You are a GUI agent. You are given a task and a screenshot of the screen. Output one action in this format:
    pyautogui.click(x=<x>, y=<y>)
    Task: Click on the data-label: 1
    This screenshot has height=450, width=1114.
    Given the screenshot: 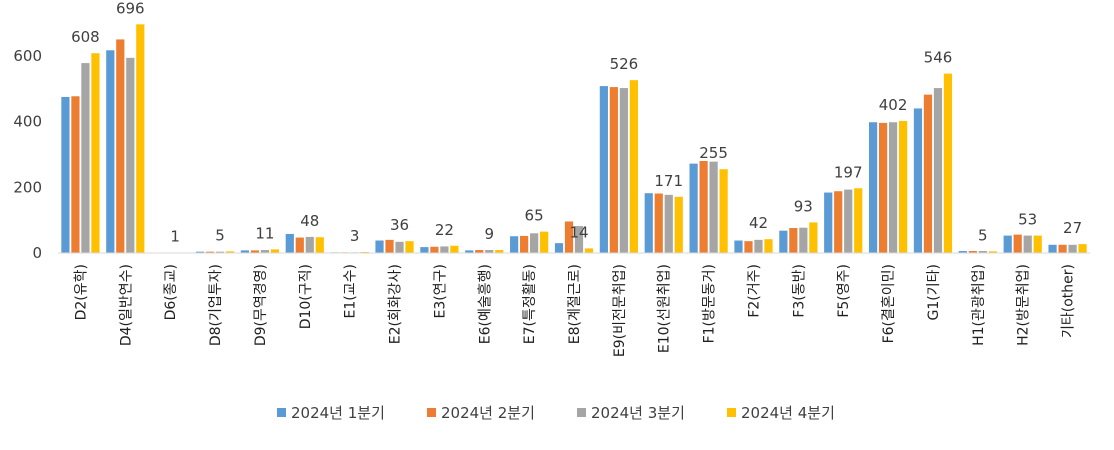 What is the action you would take?
    pyautogui.click(x=175, y=237)
    